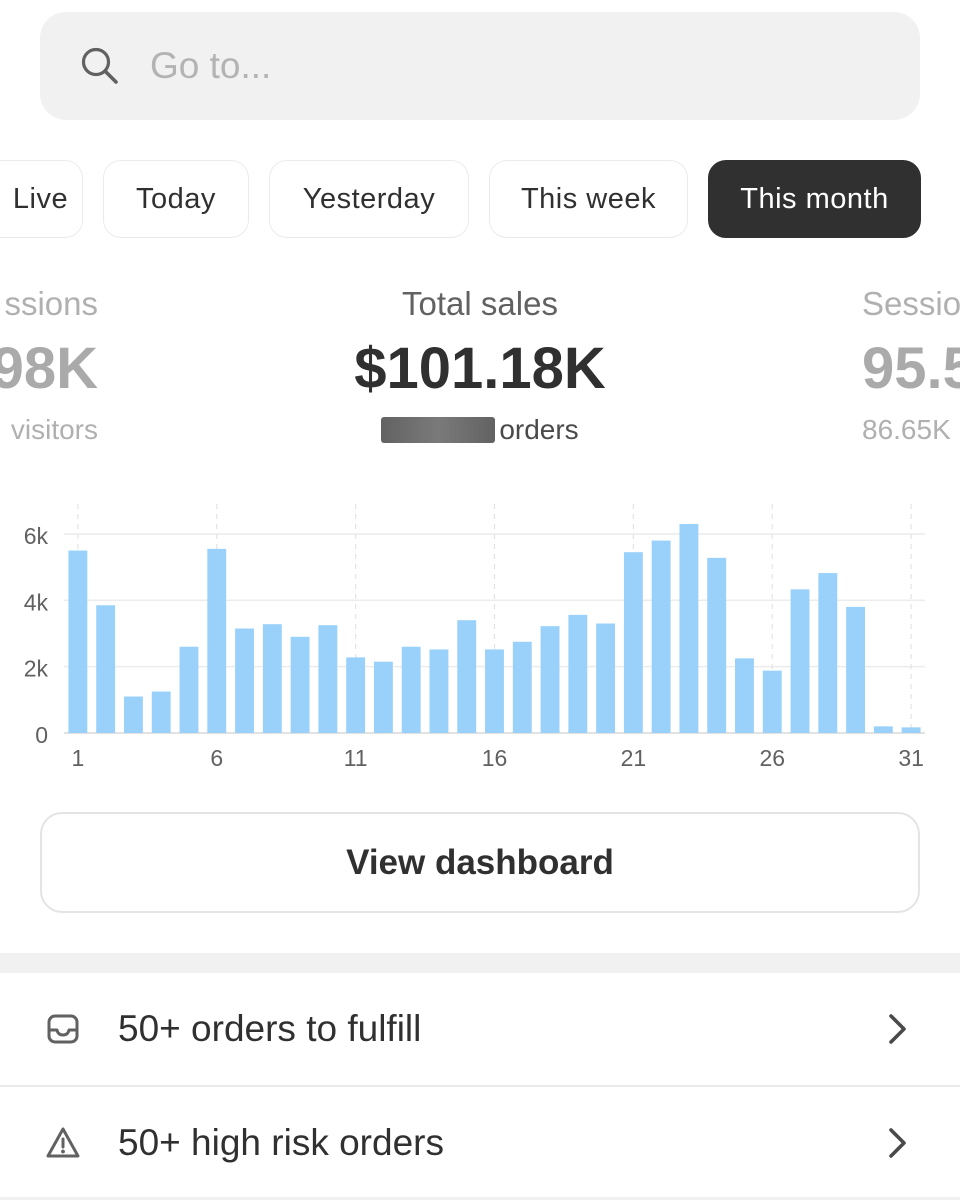 The image size is (960, 1200). Describe the element at coordinates (911, 303) in the screenshot. I see `metric-label: Sessio` at that location.